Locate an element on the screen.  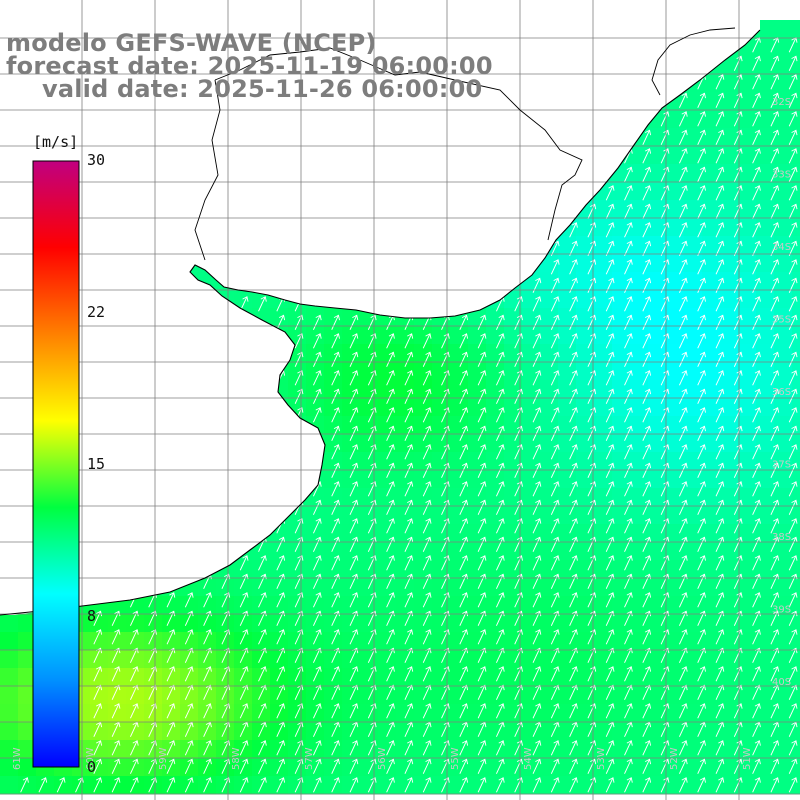
longitude-label: 51W is located at coordinates (747, 758).